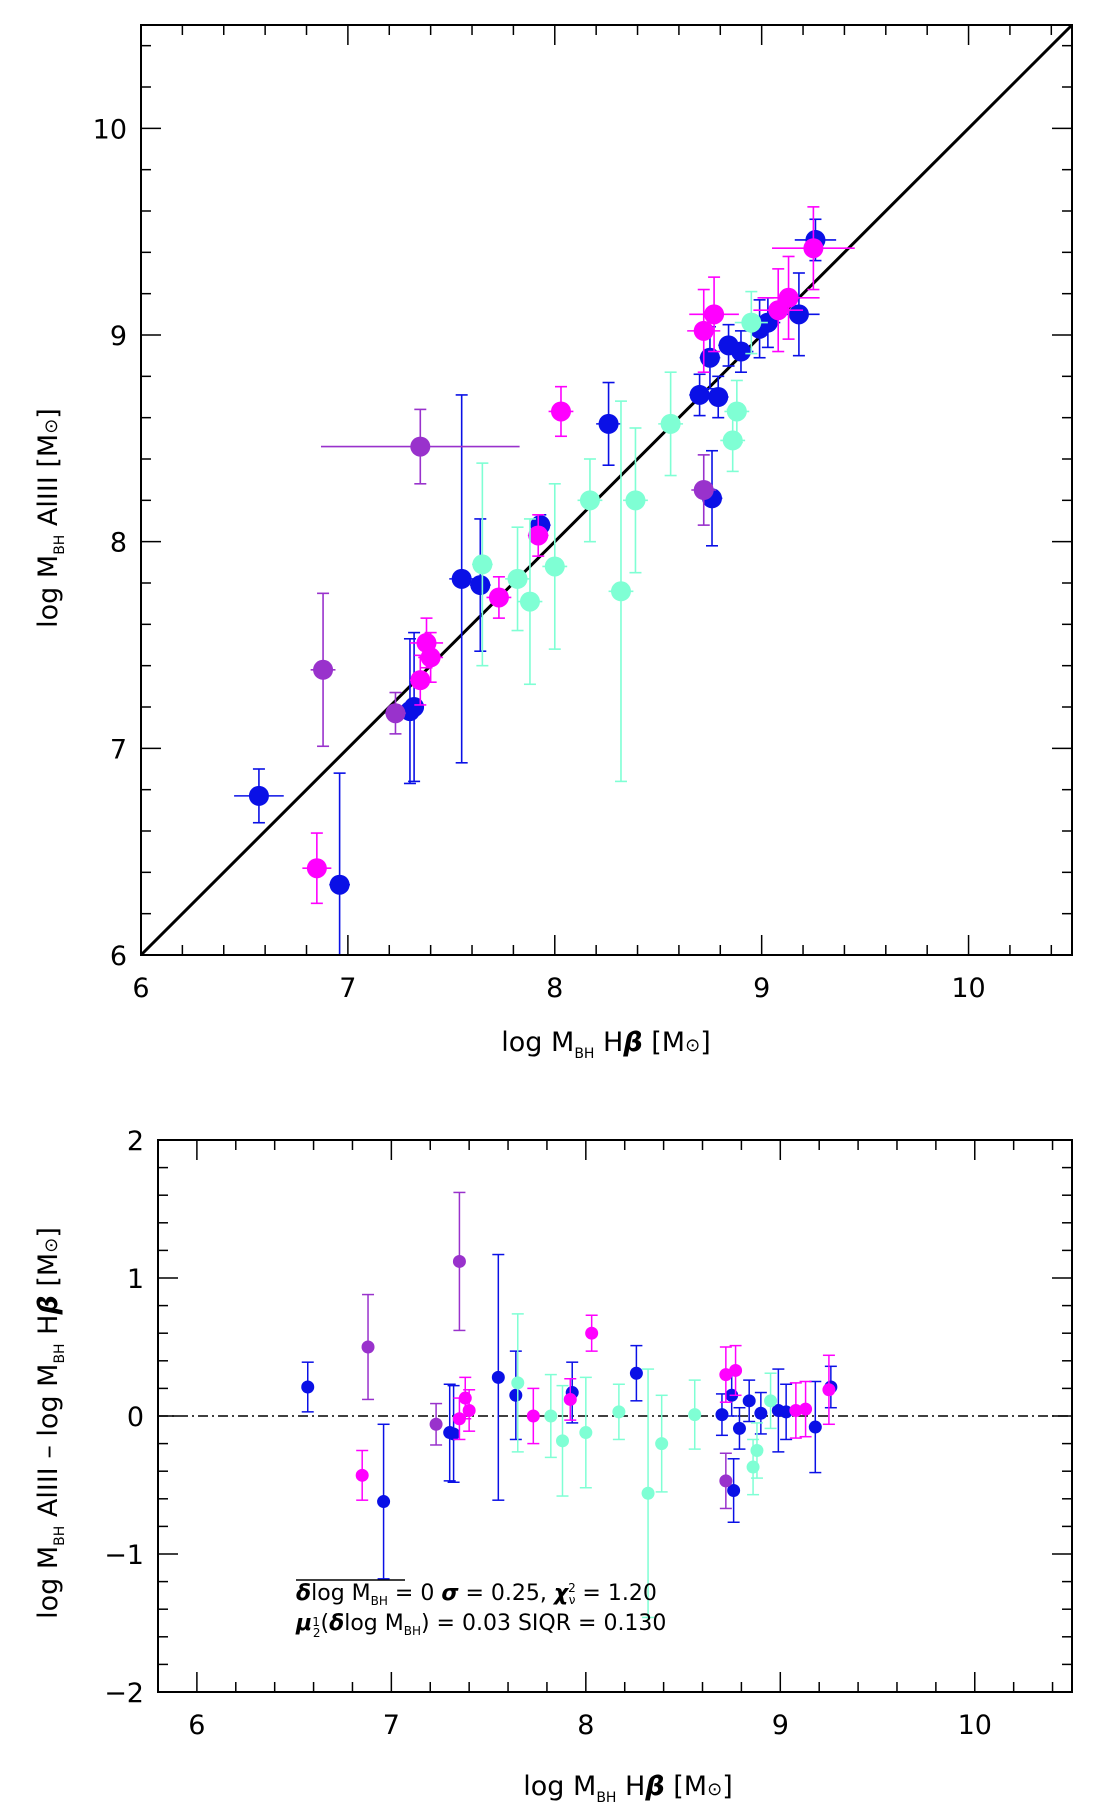  What do you see at coordinates (627, 1788) in the screenshot?
I see `bottom-panel-xlabel: log MBH Hβ [M⊙]` at bounding box center [627, 1788].